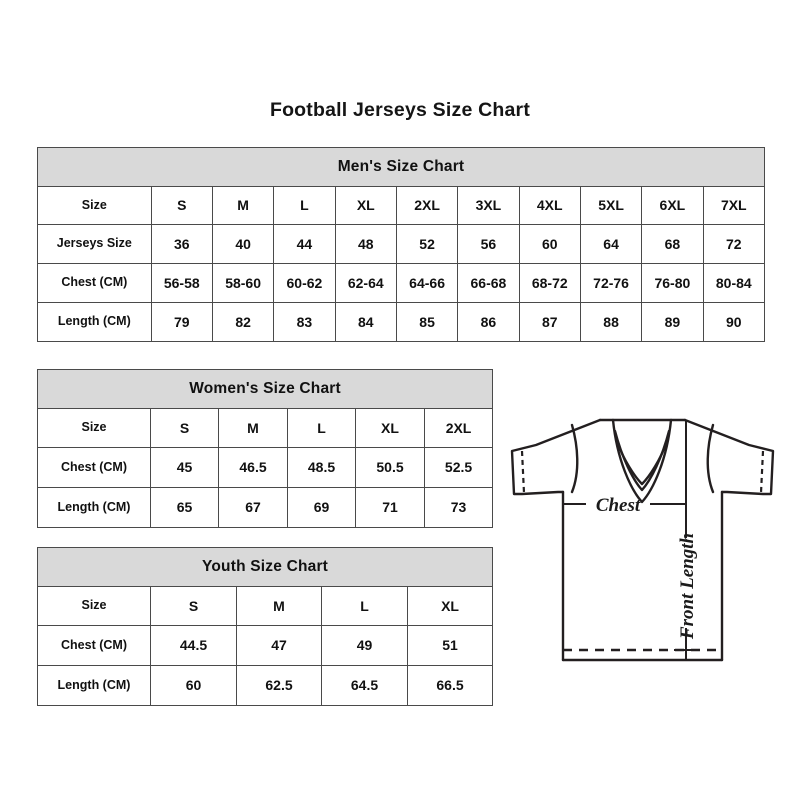 This screenshot has height=800, width=800. What do you see at coordinates (488, 205) in the screenshot?
I see `column-header-3xl: 3XL` at bounding box center [488, 205].